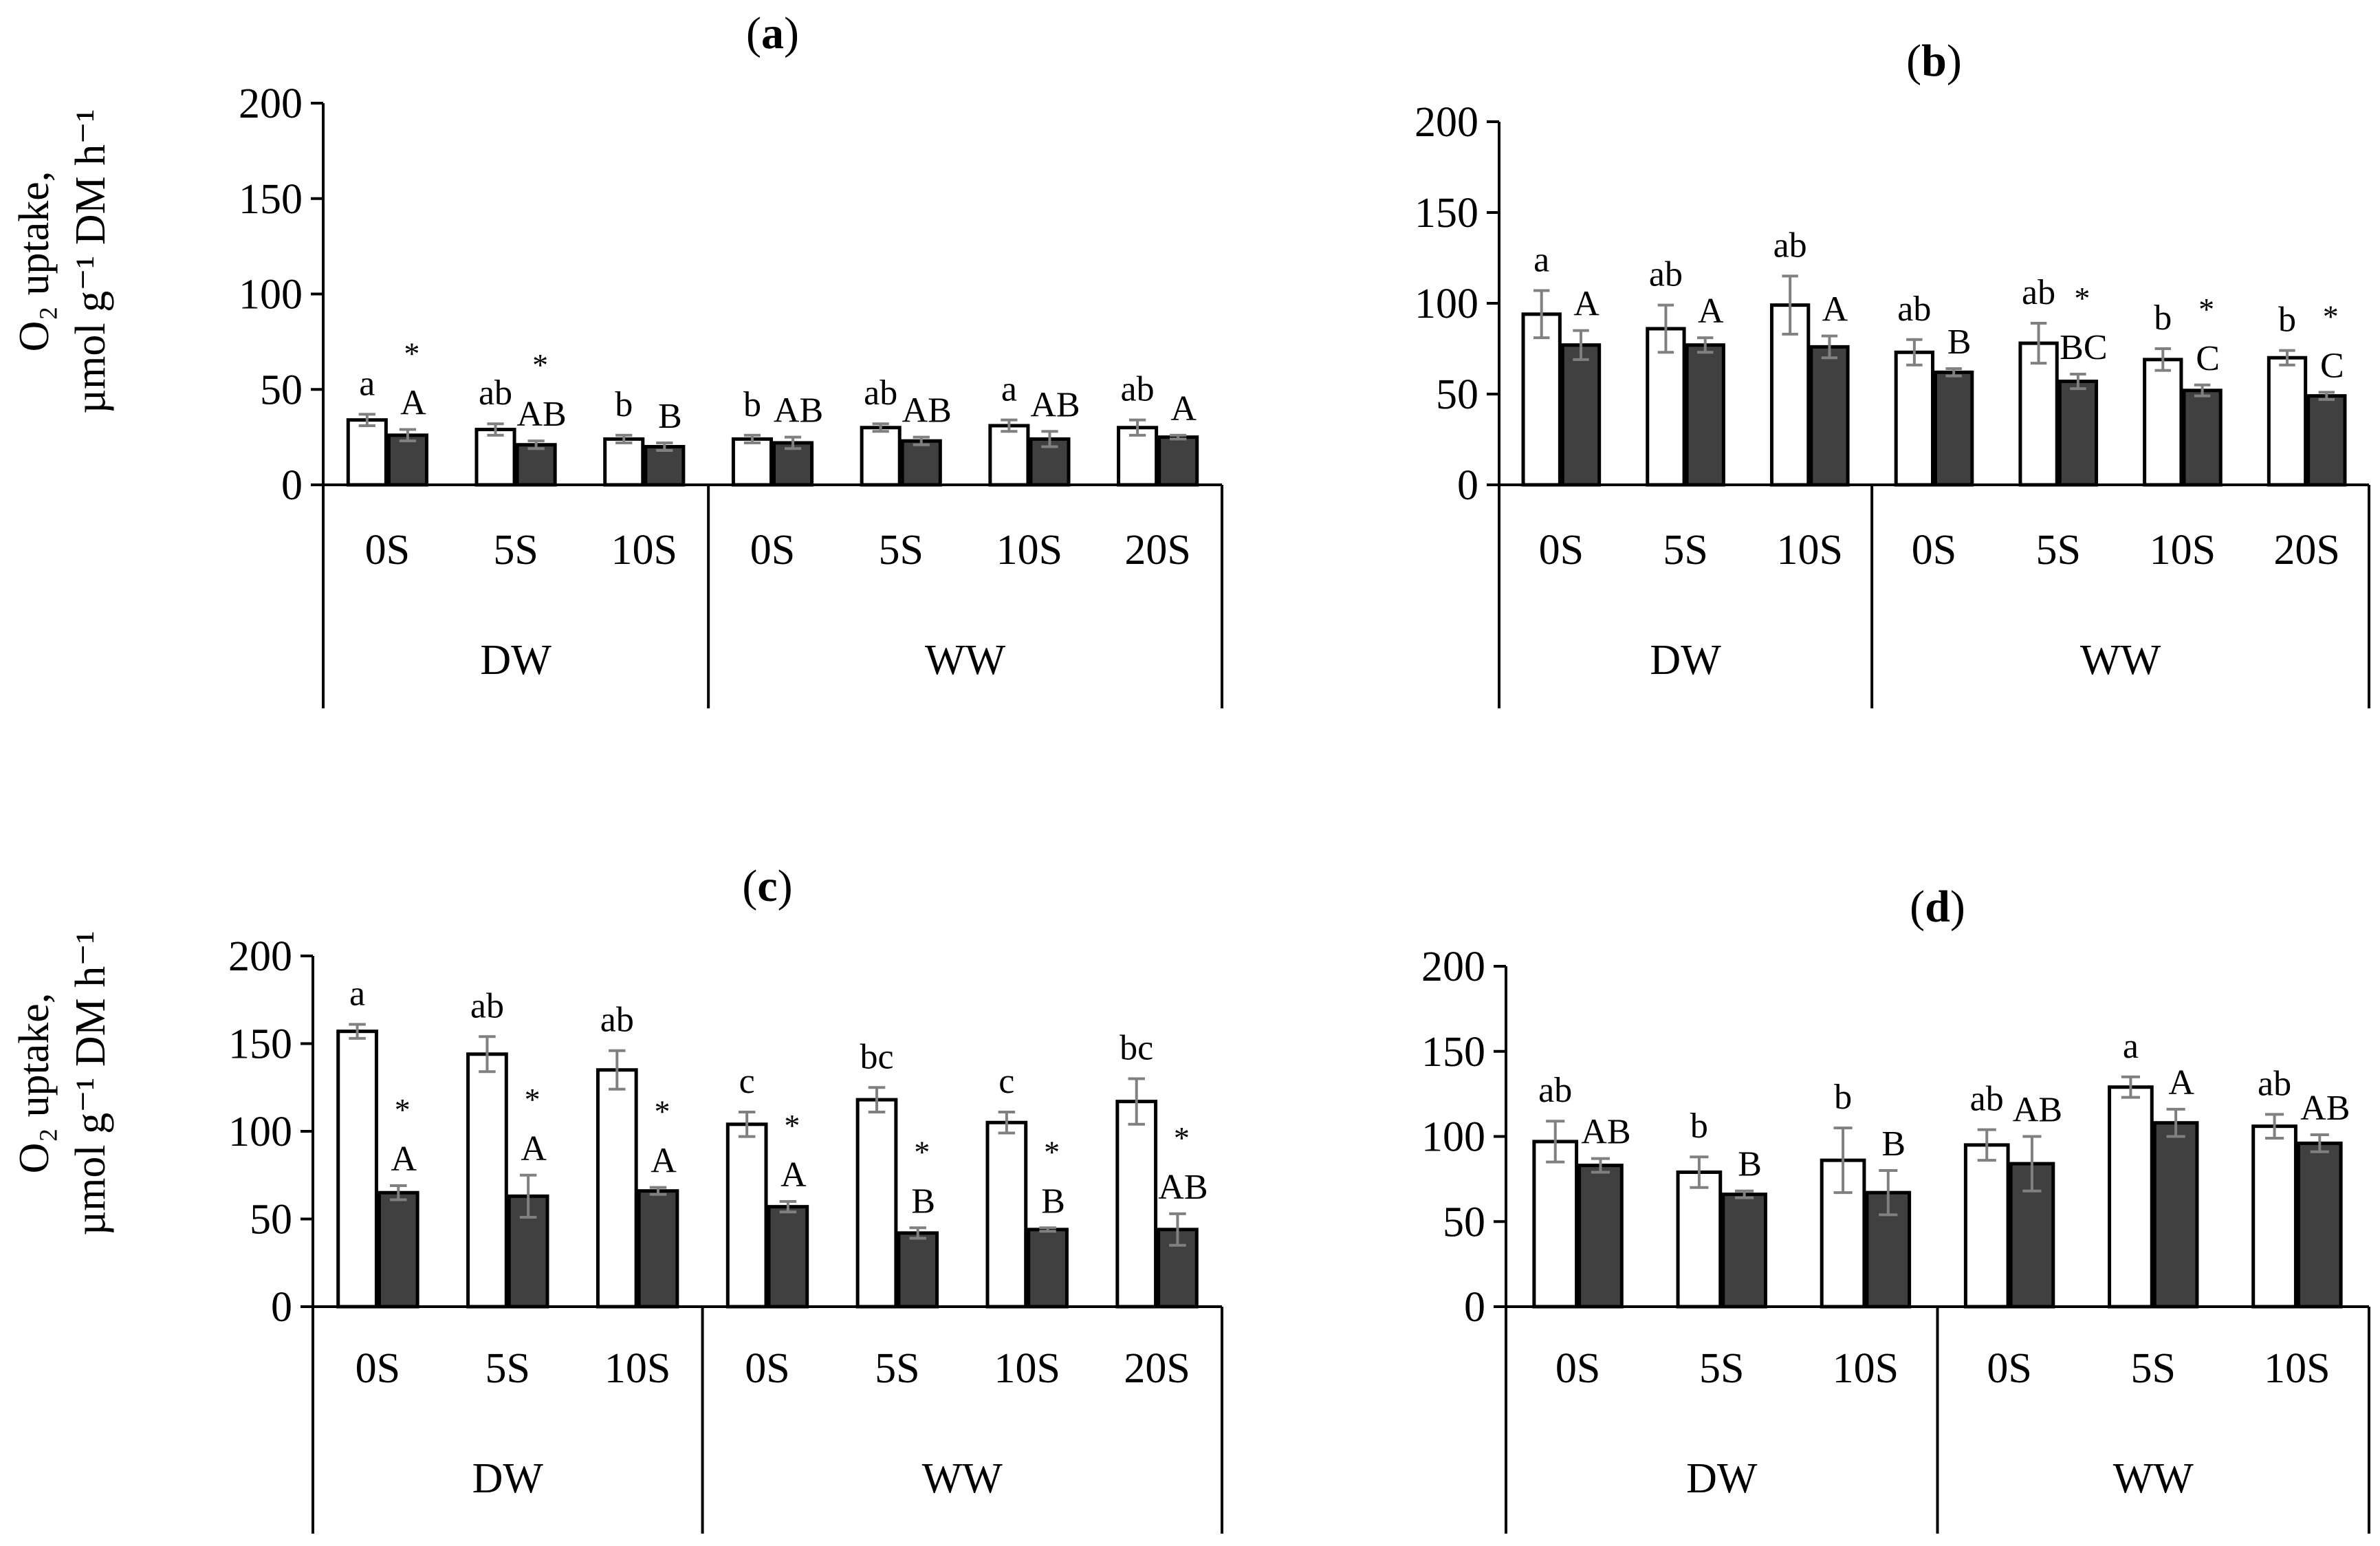  What do you see at coordinates (90, 1083) in the screenshot?
I see `y-axis-label-line2: µmol g⁻¹ DM h⁻¹` at bounding box center [90, 1083].